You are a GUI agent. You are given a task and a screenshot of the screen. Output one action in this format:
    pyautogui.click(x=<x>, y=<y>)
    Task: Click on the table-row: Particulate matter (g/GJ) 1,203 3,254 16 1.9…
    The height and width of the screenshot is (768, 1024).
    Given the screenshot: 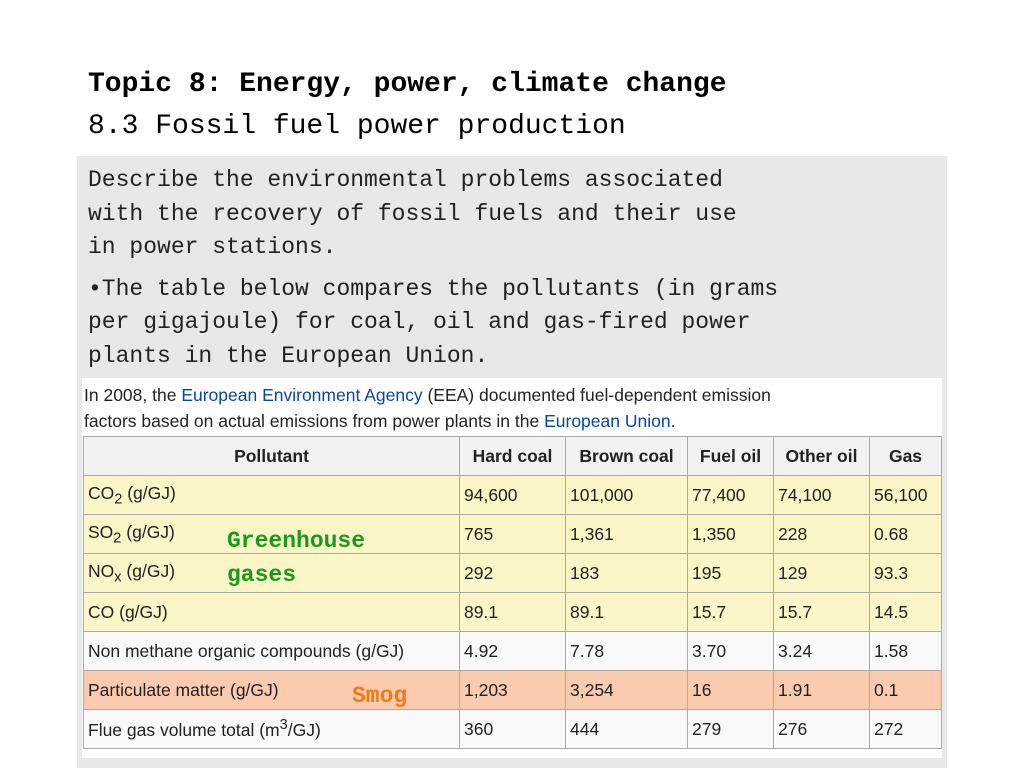 What is the action you would take?
    pyautogui.click(x=512, y=690)
    